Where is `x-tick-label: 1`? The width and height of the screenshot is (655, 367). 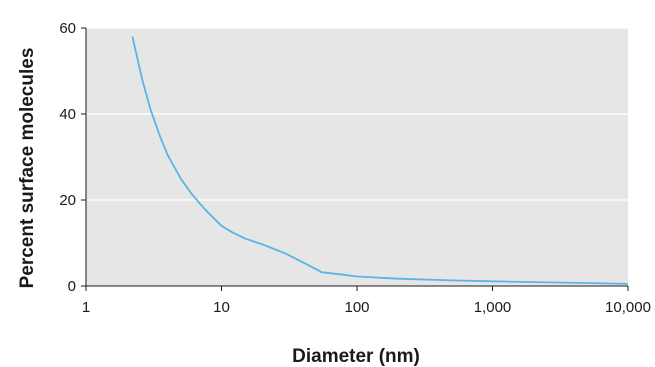
x-tick-label: 1 is located at coordinates (86, 307).